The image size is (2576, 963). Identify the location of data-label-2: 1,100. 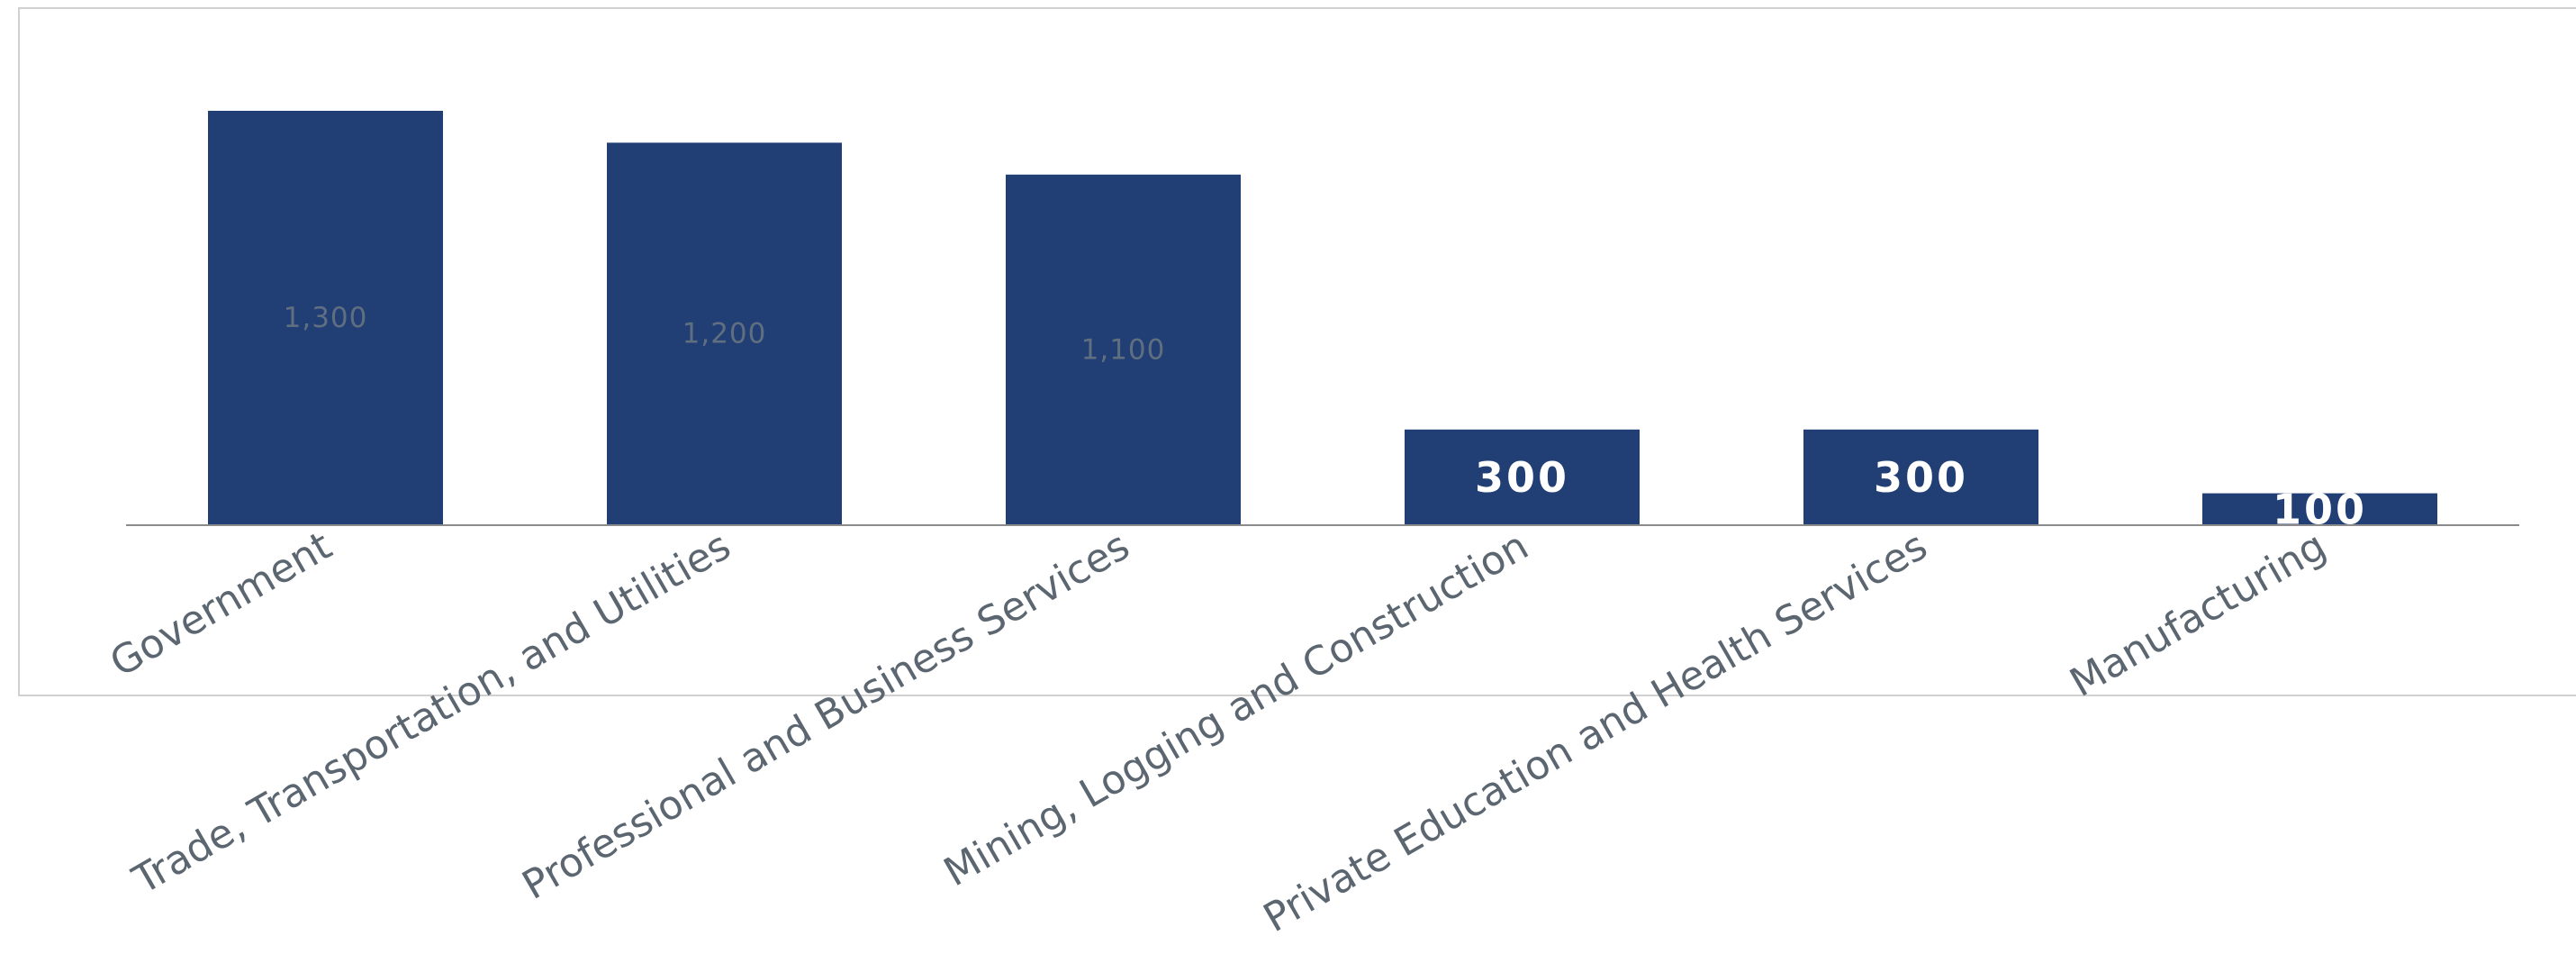
(1123, 349).